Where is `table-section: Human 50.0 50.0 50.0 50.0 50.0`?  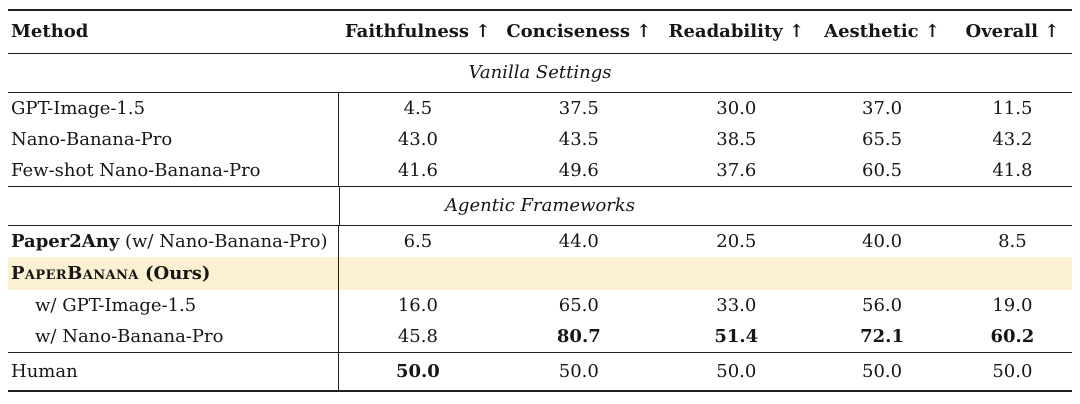
table-section: Human 50.0 50.0 50.0 50.0 50.0 is located at coordinates (540, 371).